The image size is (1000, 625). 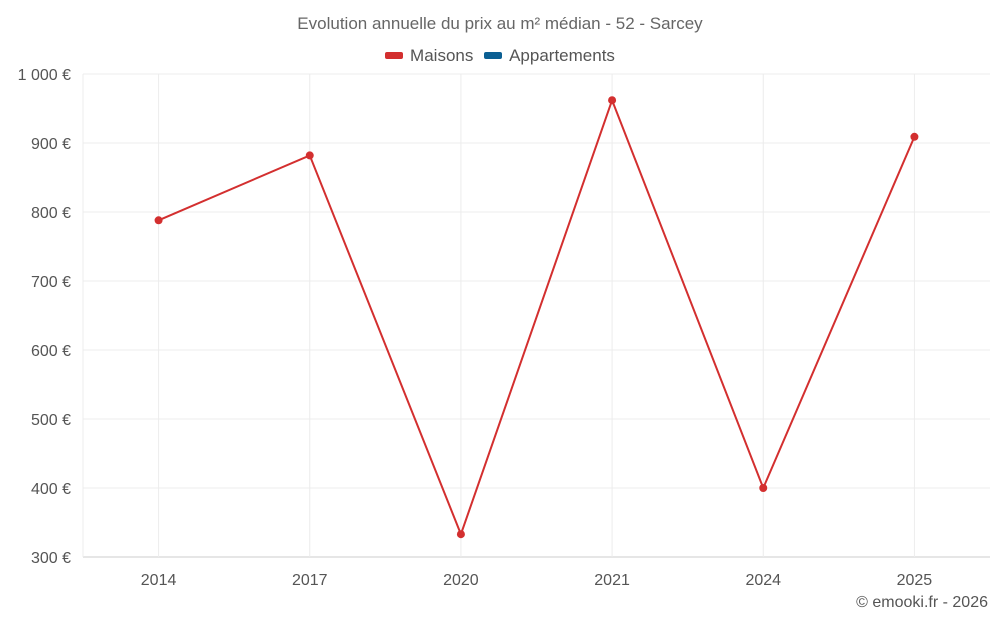 I want to click on credit-text: © emooki.fr - 2026, so click(x=922, y=602).